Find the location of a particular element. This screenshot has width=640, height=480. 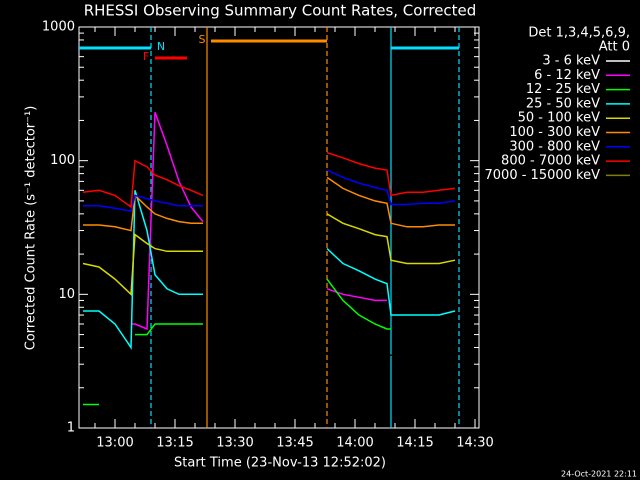

x-tick-label: 13:30 is located at coordinates (234, 443).